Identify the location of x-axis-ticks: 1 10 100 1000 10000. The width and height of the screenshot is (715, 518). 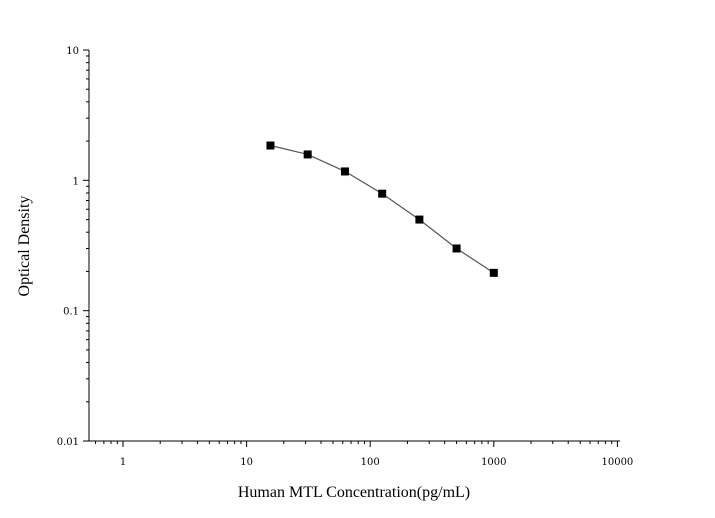
(364, 454).